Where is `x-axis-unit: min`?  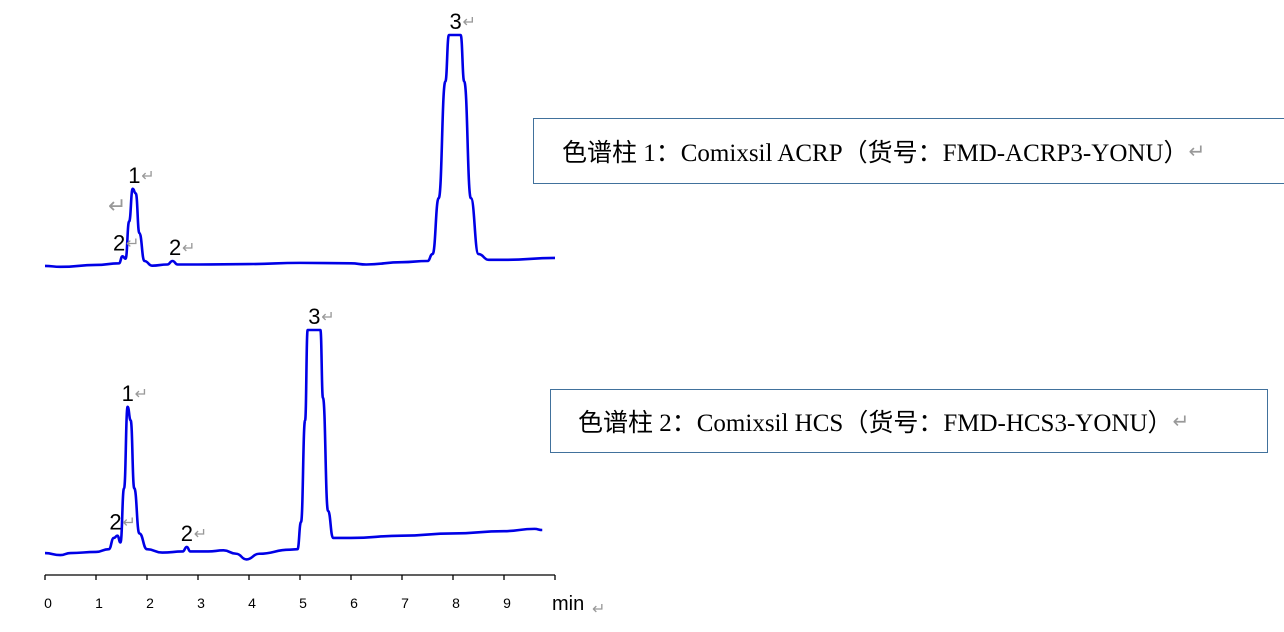
x-axis-unit: min is located at coordinates (568, 604).